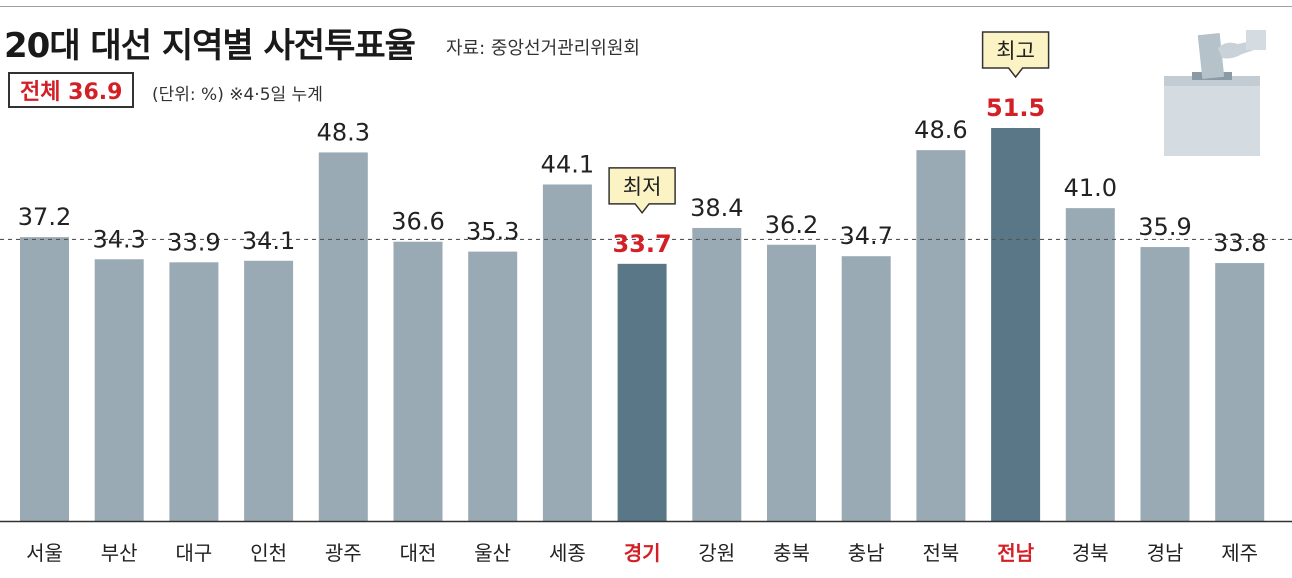 This screenshot has width=1292, height=578. I want to click on category-label-부산: 부산, so click(119, 553).